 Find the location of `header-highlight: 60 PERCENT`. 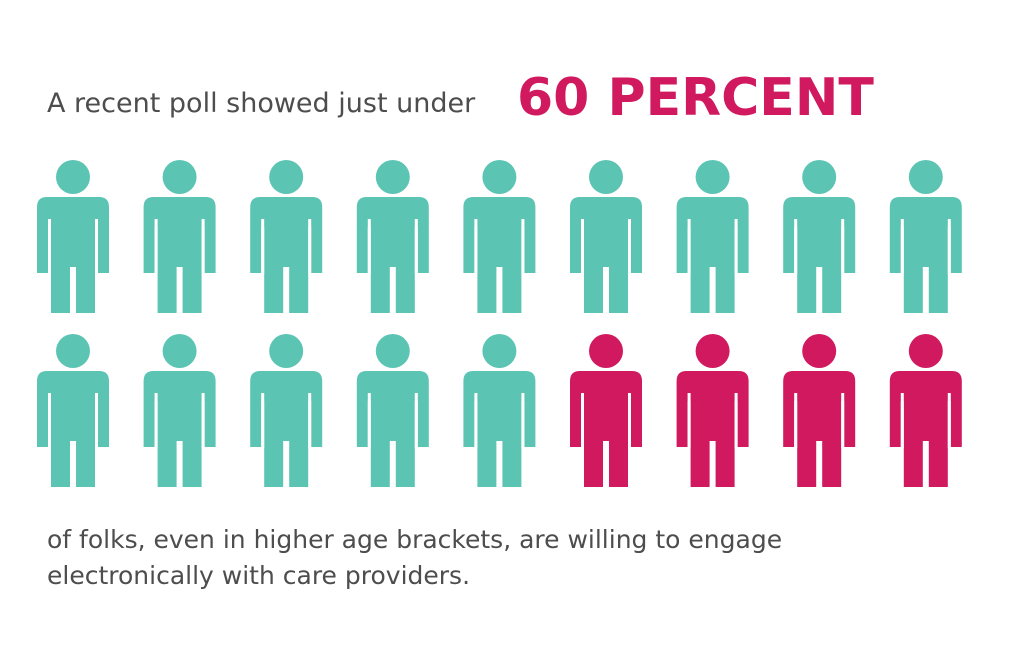

header-highlight: 60 PERCENT is located at coordinates (695, 98).